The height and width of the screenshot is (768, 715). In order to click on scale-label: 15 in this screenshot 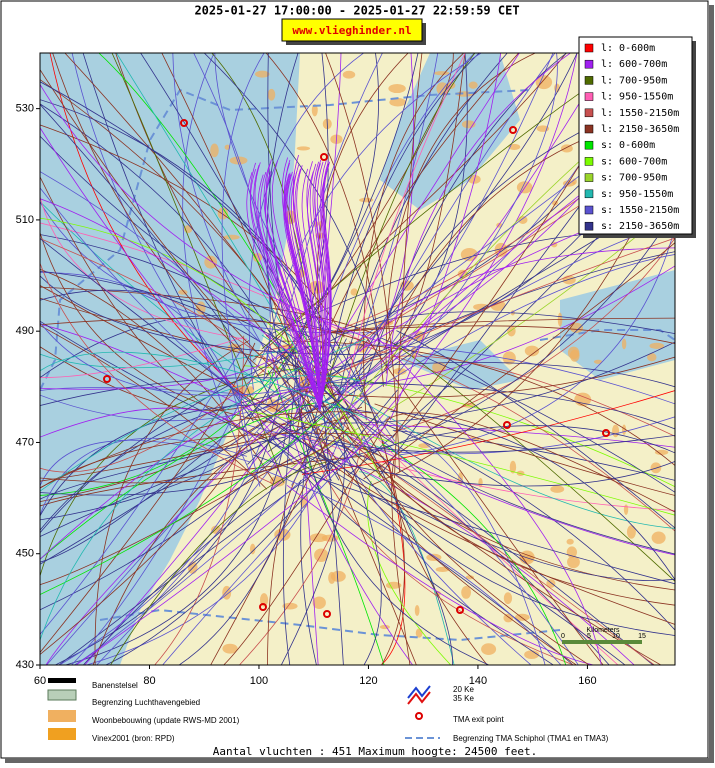, I will do `click(642, 636)`.